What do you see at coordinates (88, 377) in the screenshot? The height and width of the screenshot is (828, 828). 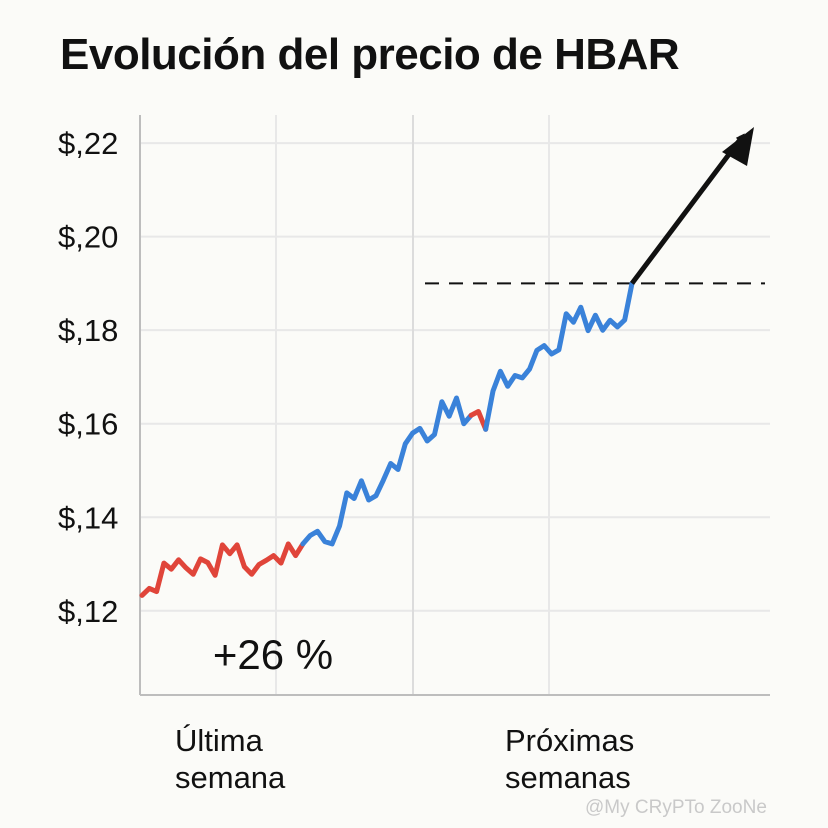 I see `y-axis-ticks: $,12 $,14 $,16 $,18 $,20 $,22` at bounding box center [88, 377].